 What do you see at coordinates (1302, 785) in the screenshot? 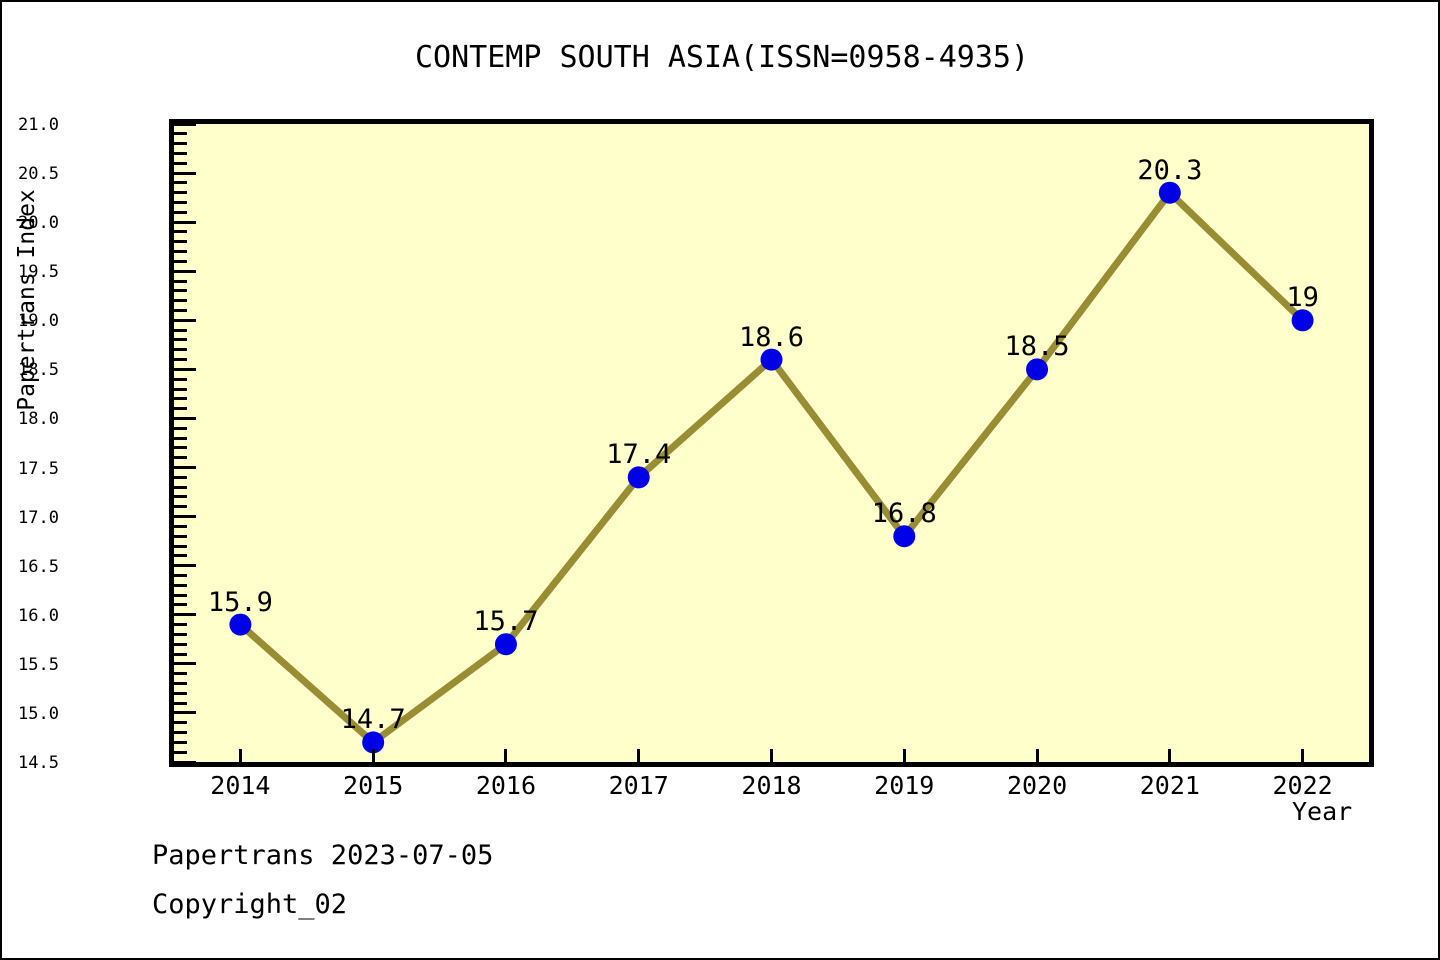
I see `x-tick-label: 2022` at bounding box center [1302, 785].